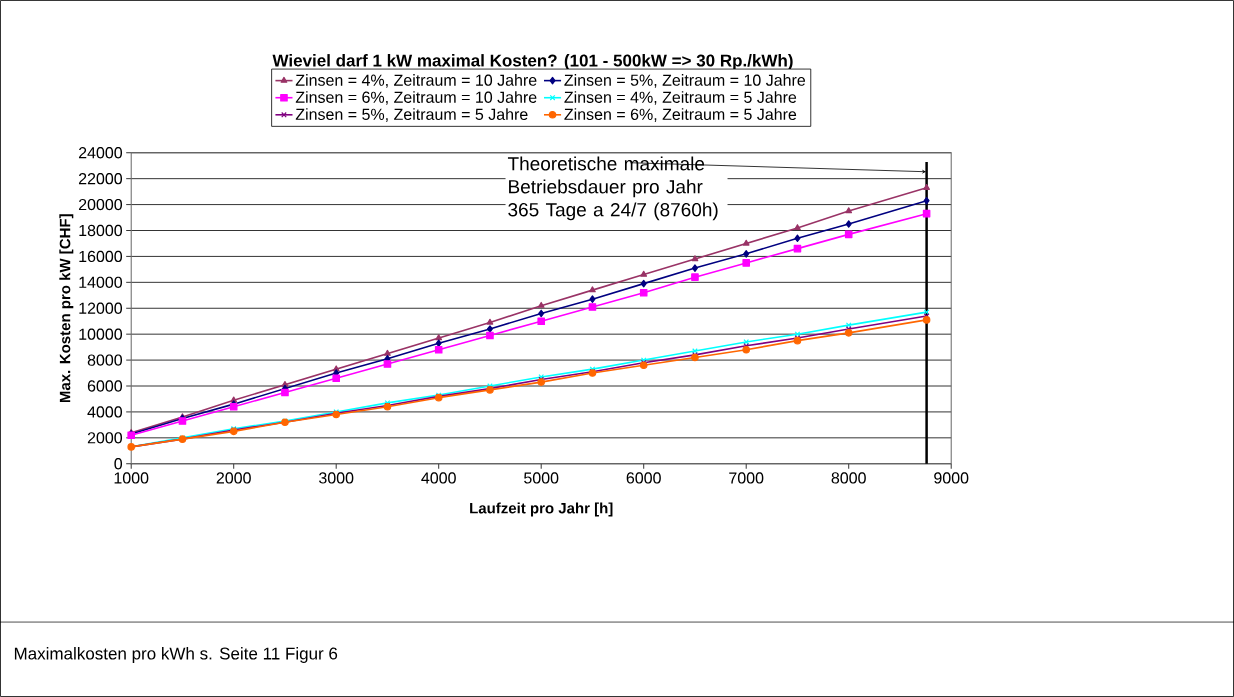  Describe the element at coordinates (100, 179) in the screenshot. I see `y-tick-label: 22000` at that location.